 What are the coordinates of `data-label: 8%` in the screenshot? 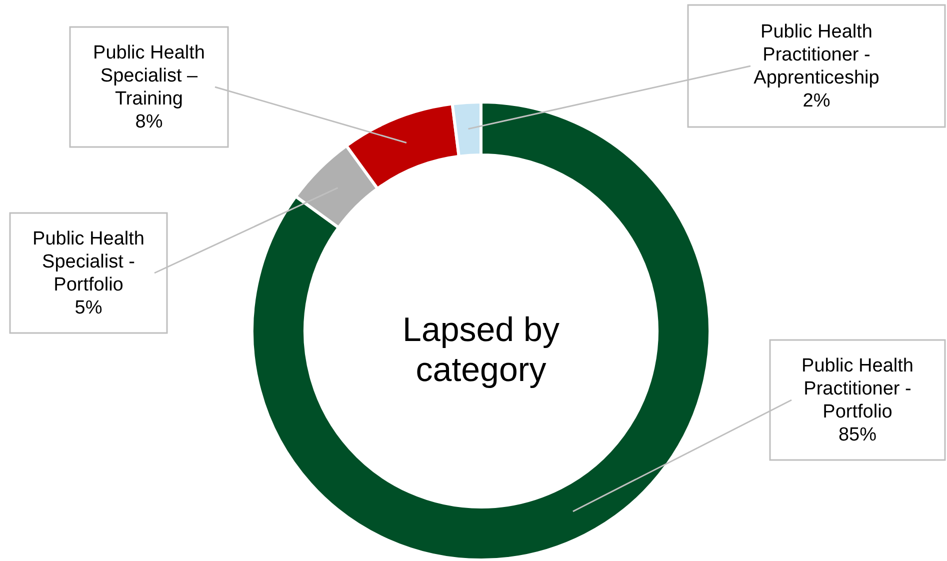 It's located at (149, 122).